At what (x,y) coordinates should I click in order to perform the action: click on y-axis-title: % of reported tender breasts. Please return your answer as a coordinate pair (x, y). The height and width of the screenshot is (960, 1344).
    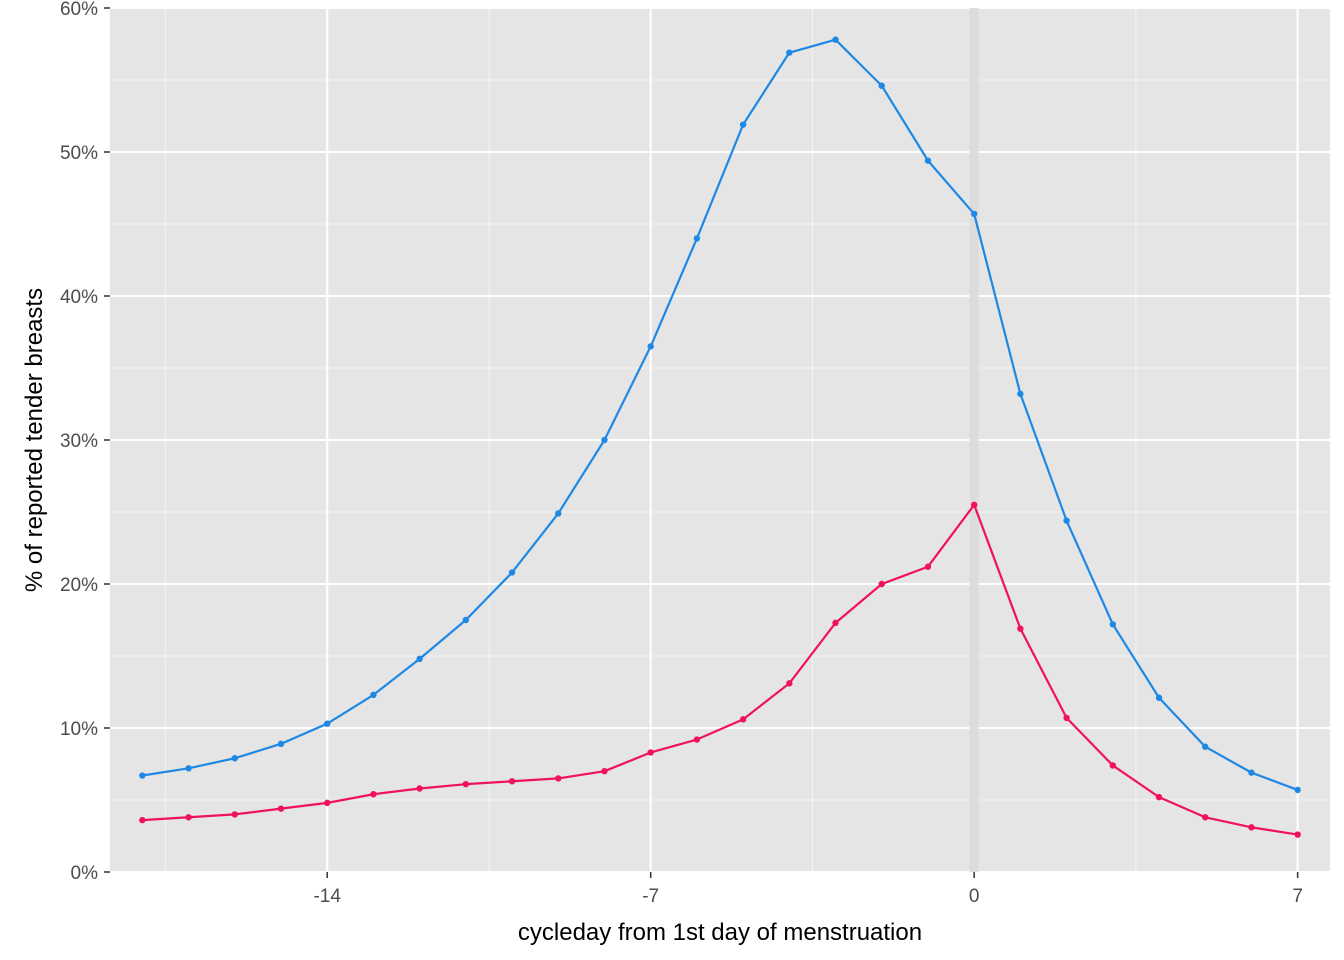
    Looking at the image, I should click on (34, 440).